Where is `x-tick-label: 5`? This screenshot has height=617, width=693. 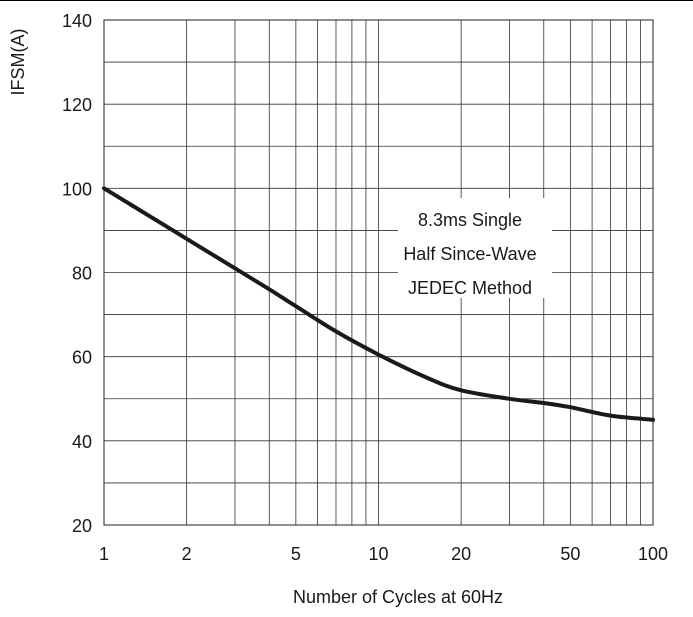 x-tick-label: 5 is located at coordinates (296, 554).